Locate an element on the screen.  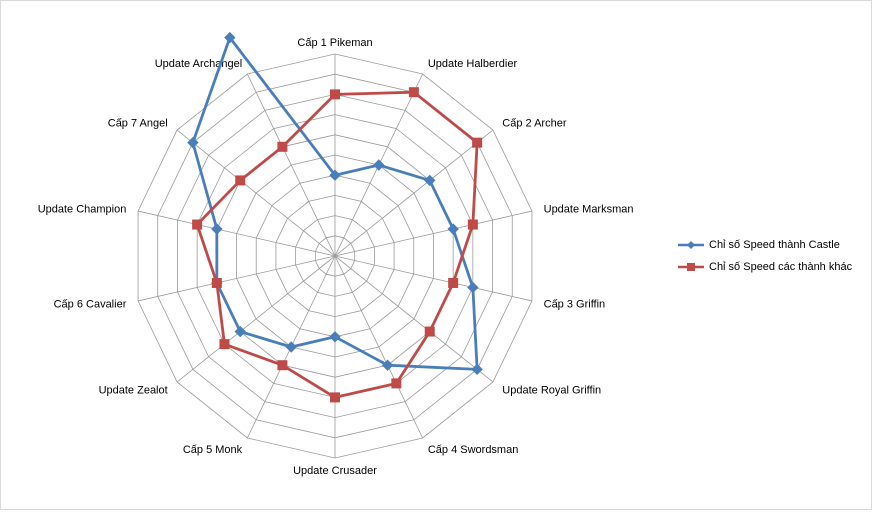
legend-label-castle: Chỉ số Speed thành Castle is located at coordinates (774, 245).